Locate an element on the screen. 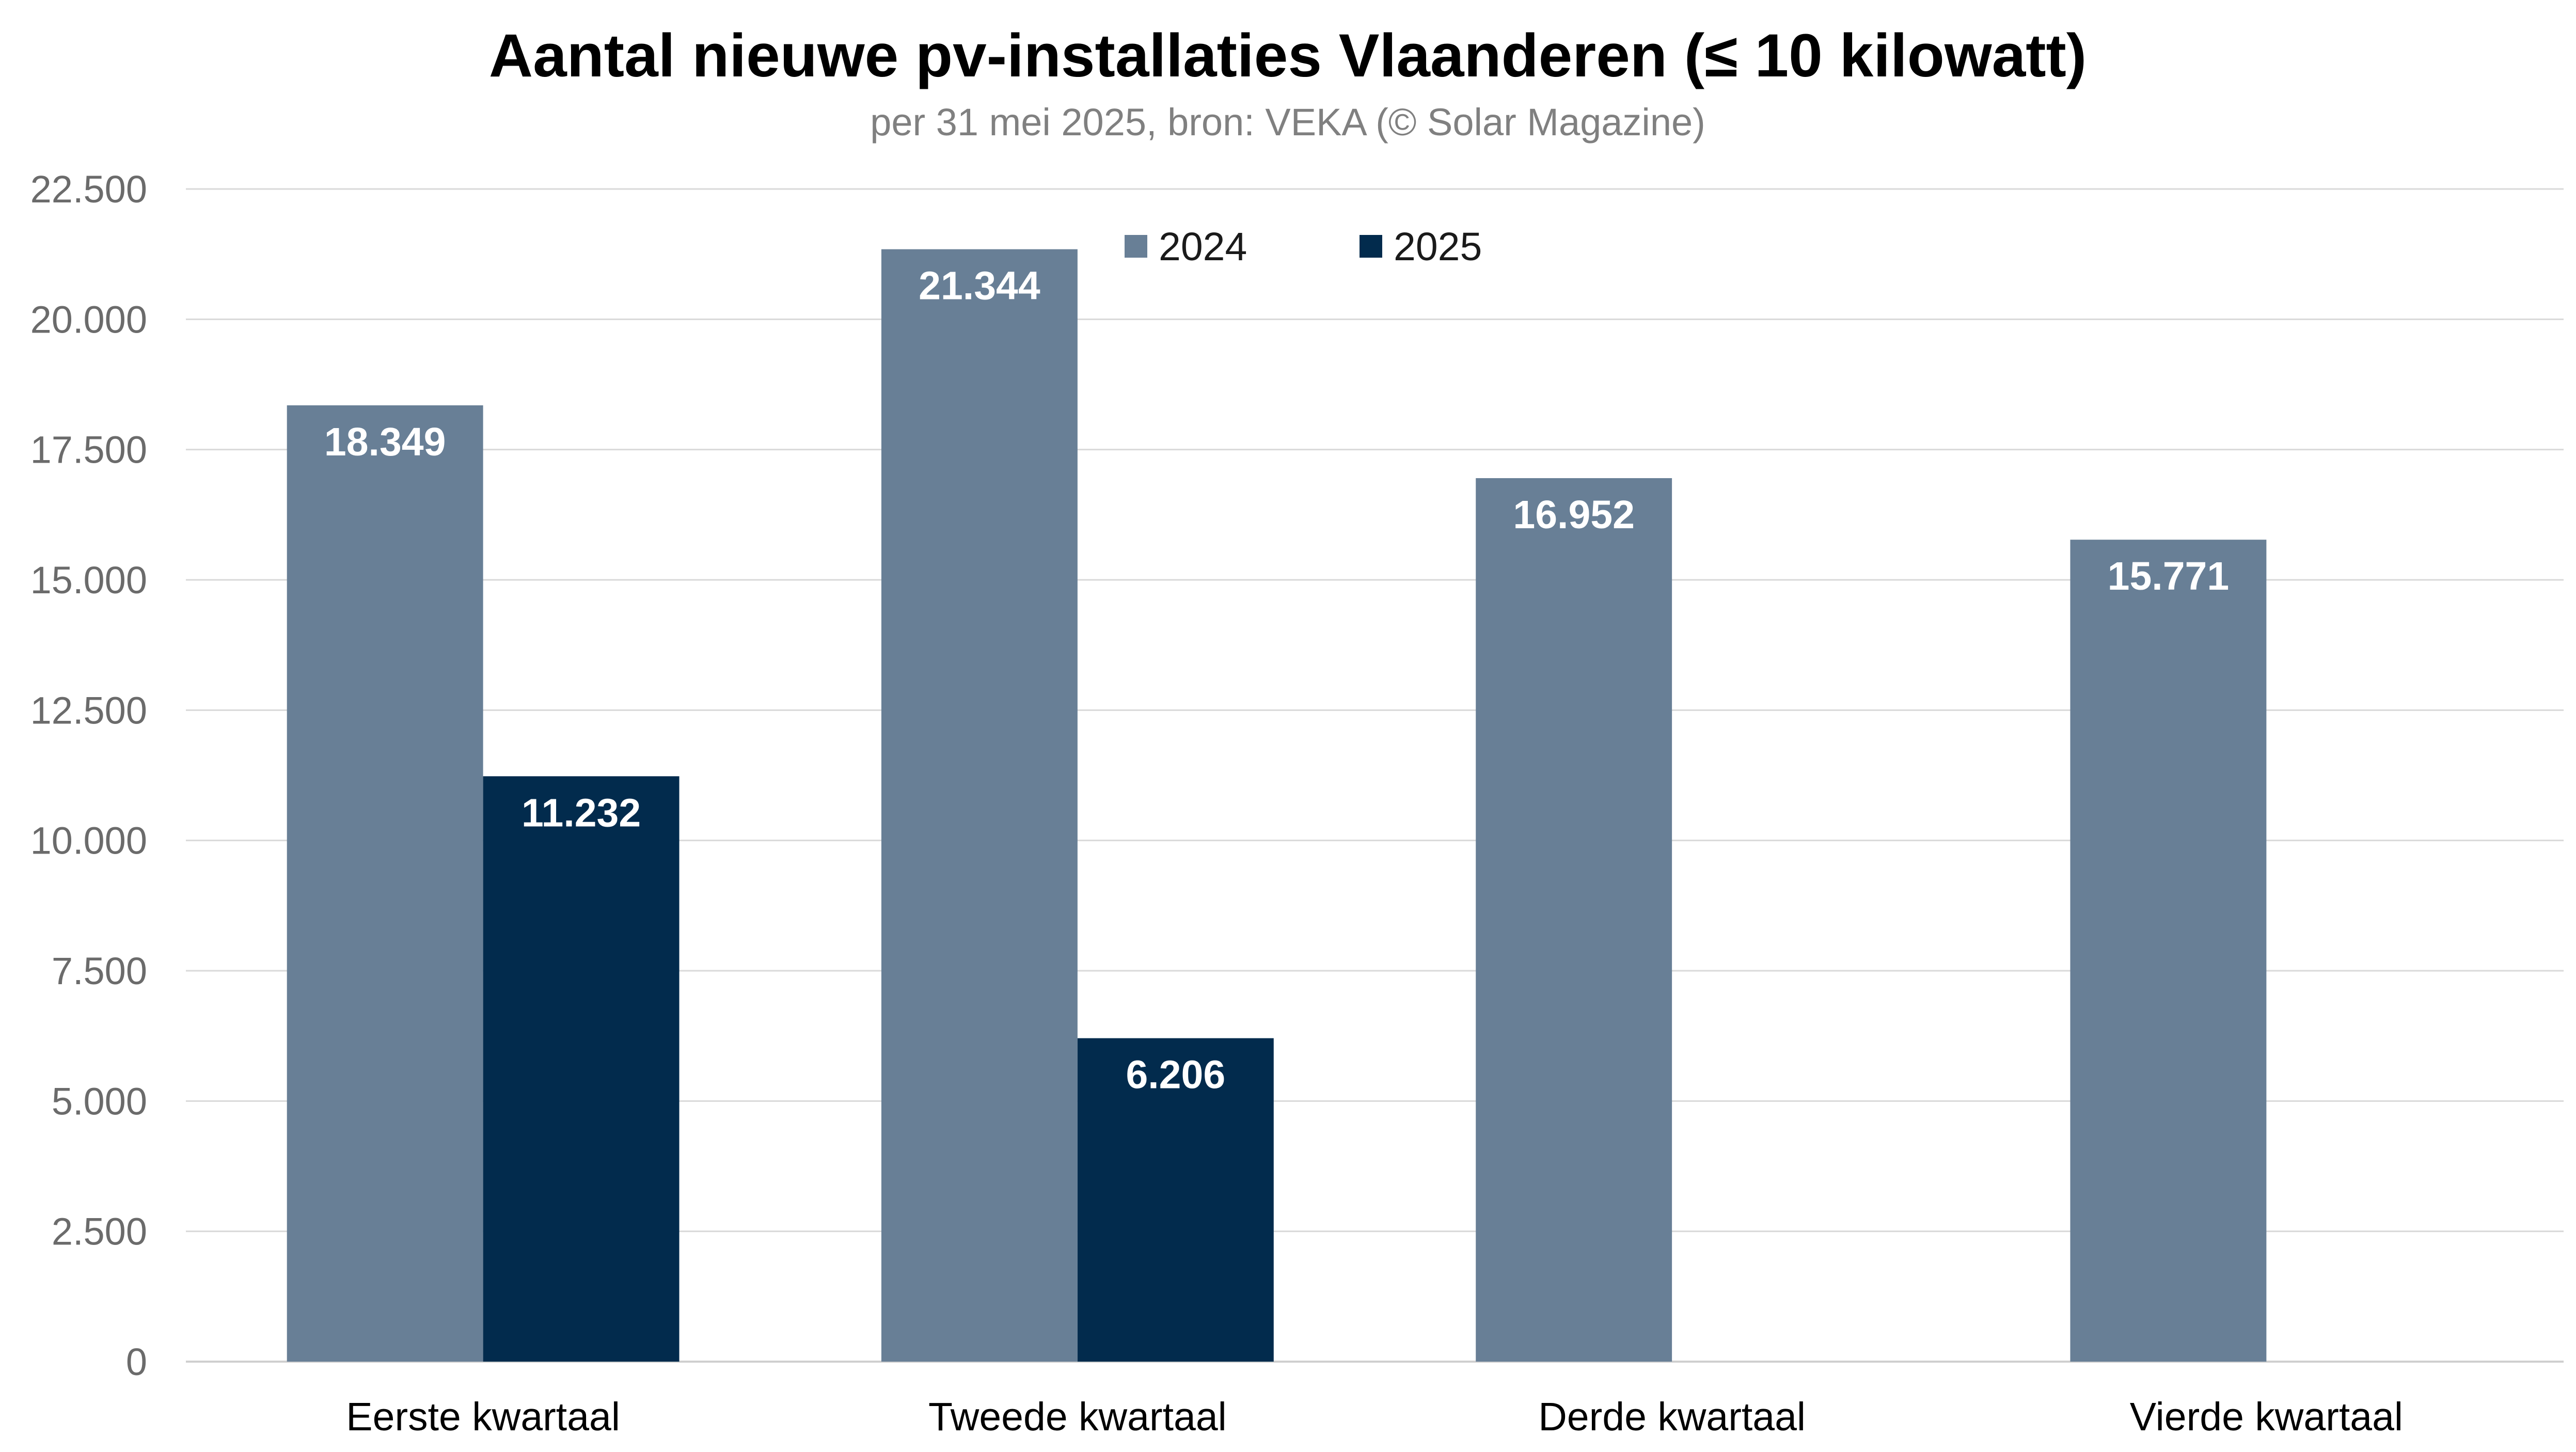  y-tick-label: 20.000 is located at coordinates (89, 319).